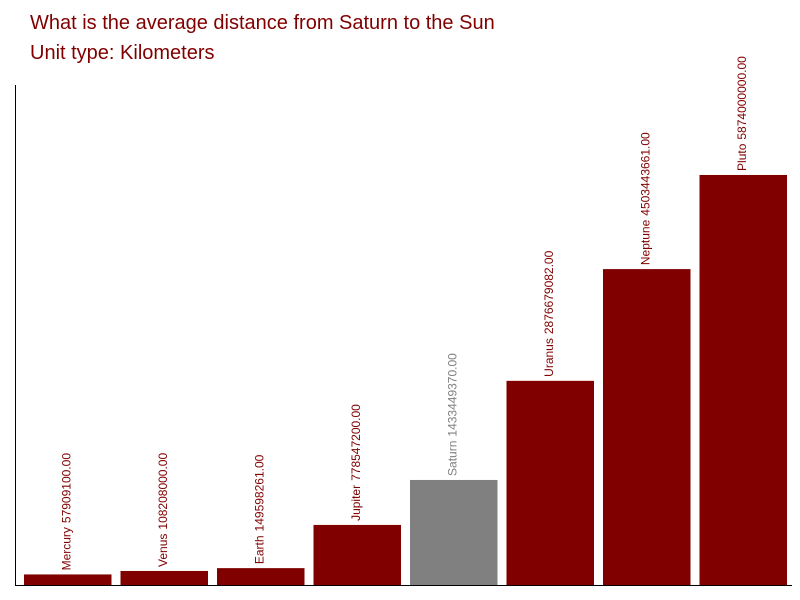 The width and height of the screenshot is (800, 600). I want to click on value-label: 5874000000.00, so click(742, 98).